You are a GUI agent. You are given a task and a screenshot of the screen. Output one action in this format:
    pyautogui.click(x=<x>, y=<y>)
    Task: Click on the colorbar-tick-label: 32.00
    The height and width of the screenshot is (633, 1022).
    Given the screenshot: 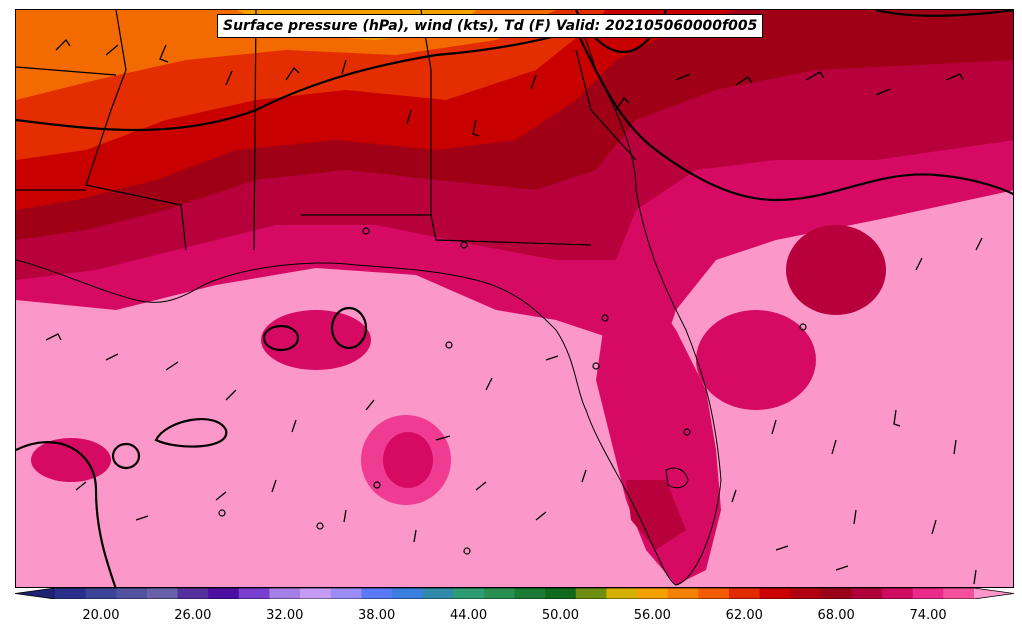 What is the action you would take?
    pyautogui.click(x=285, y=615)
    